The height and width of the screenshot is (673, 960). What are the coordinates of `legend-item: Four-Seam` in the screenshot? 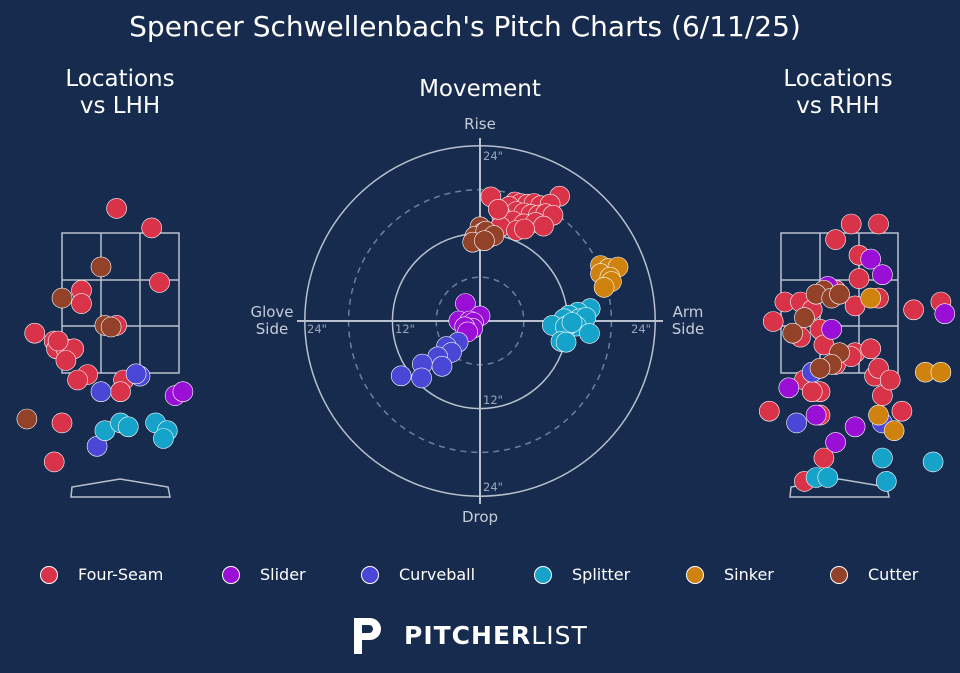 It's located at (101, 574).